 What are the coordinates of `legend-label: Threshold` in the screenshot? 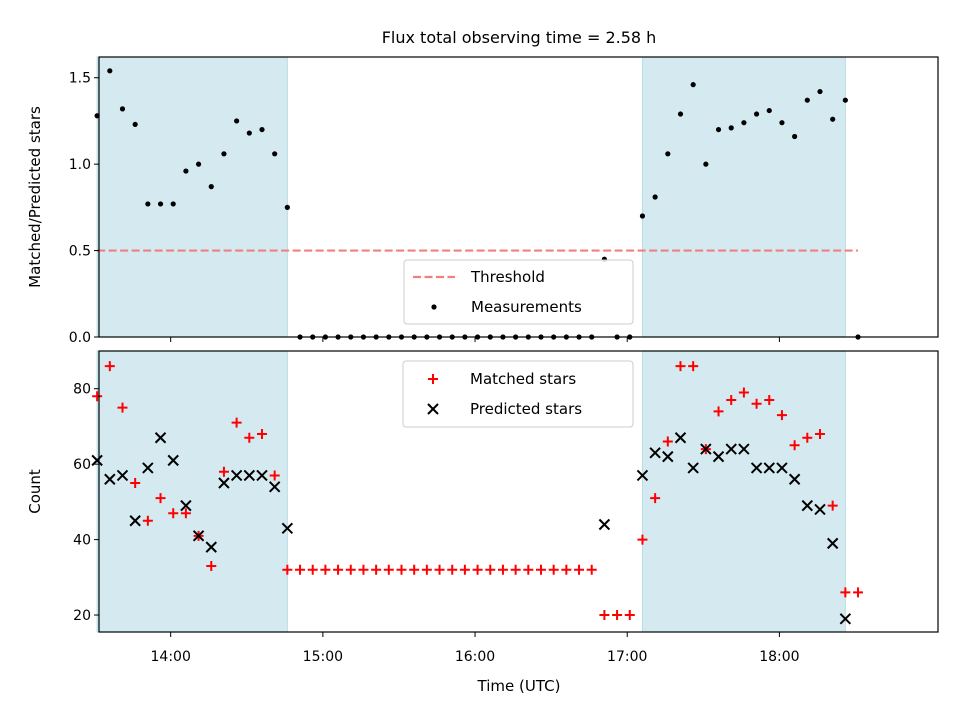 It's located at (507, 277).